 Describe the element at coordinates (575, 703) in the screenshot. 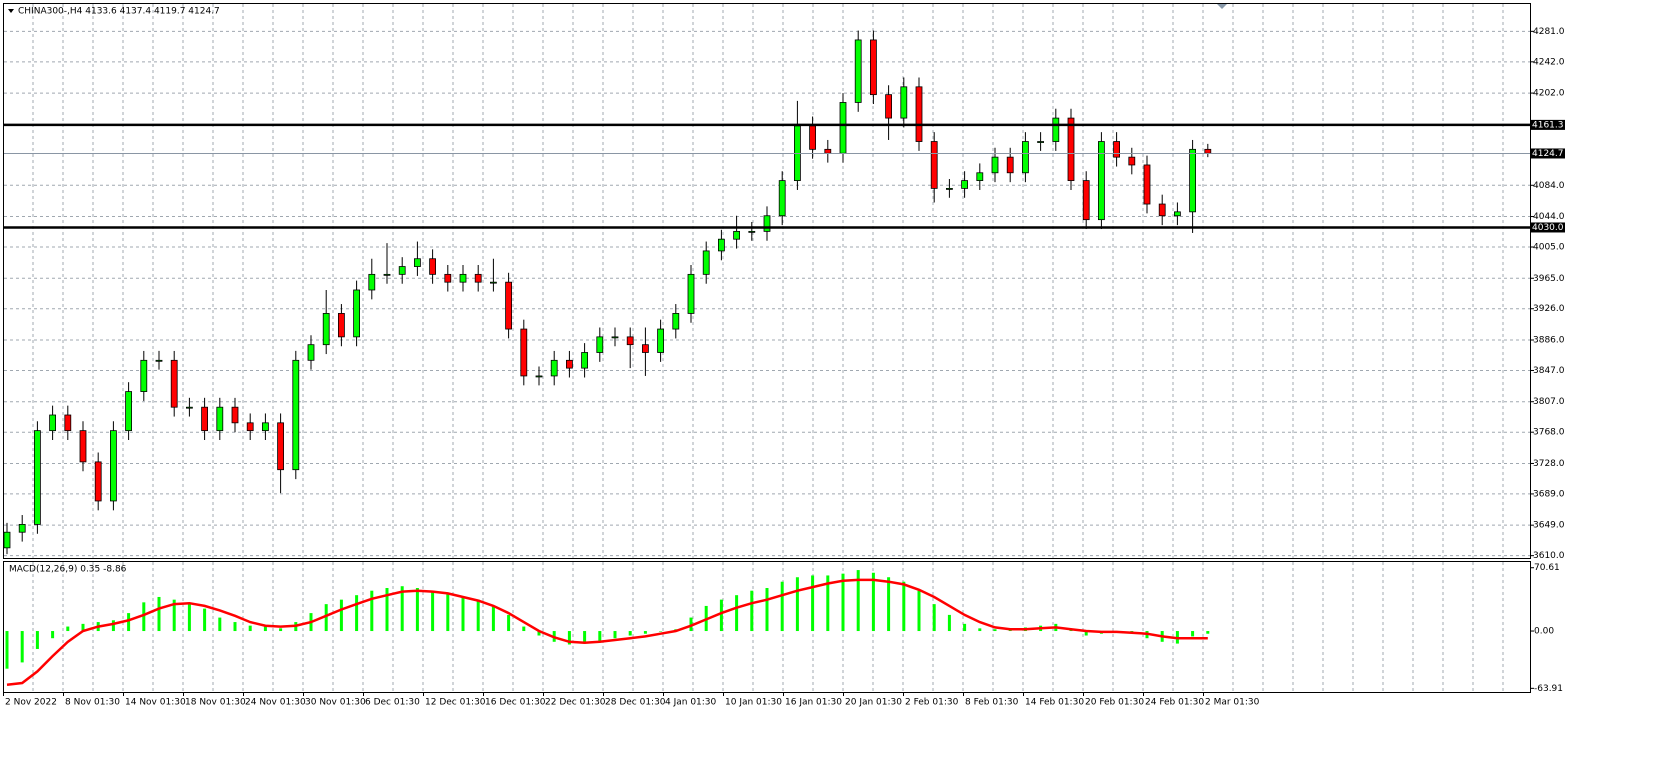

I see `x-tick-label: 22 Dec 01:30` at that location.